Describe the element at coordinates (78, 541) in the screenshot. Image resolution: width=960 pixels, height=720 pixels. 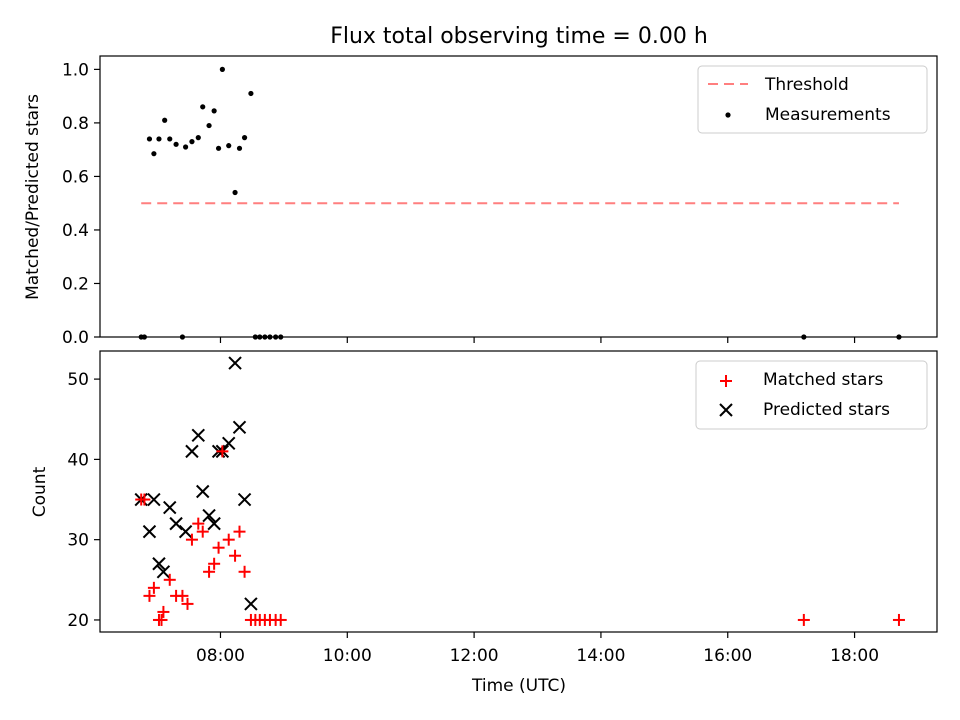
I see `count-y-tick-label: 30` at that location.